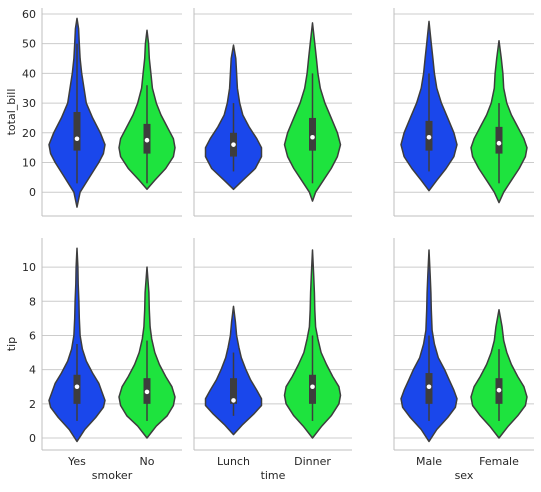  Describe the element at coordinates (29, 73) in the screenshot. I see `y-tick-label: 40` at that location.